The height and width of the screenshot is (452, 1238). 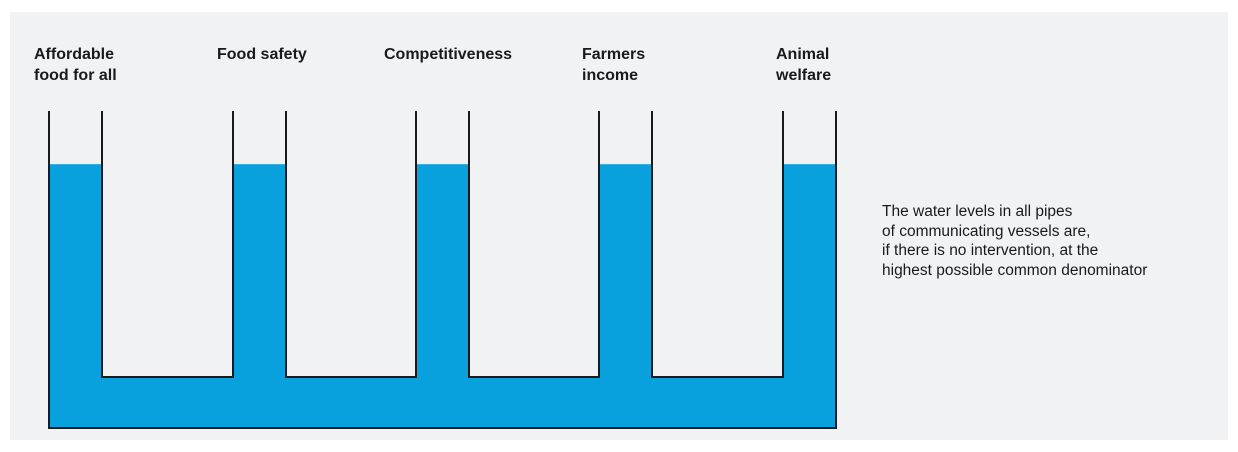 What do you see at coordinates (442, 402) in the screenshot?
I see `base-channel-water` at bounding box center [442, 402].